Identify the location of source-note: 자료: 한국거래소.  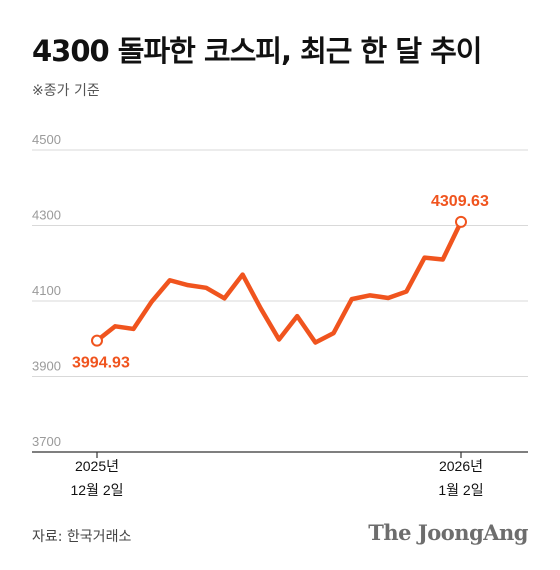
(82, 537).